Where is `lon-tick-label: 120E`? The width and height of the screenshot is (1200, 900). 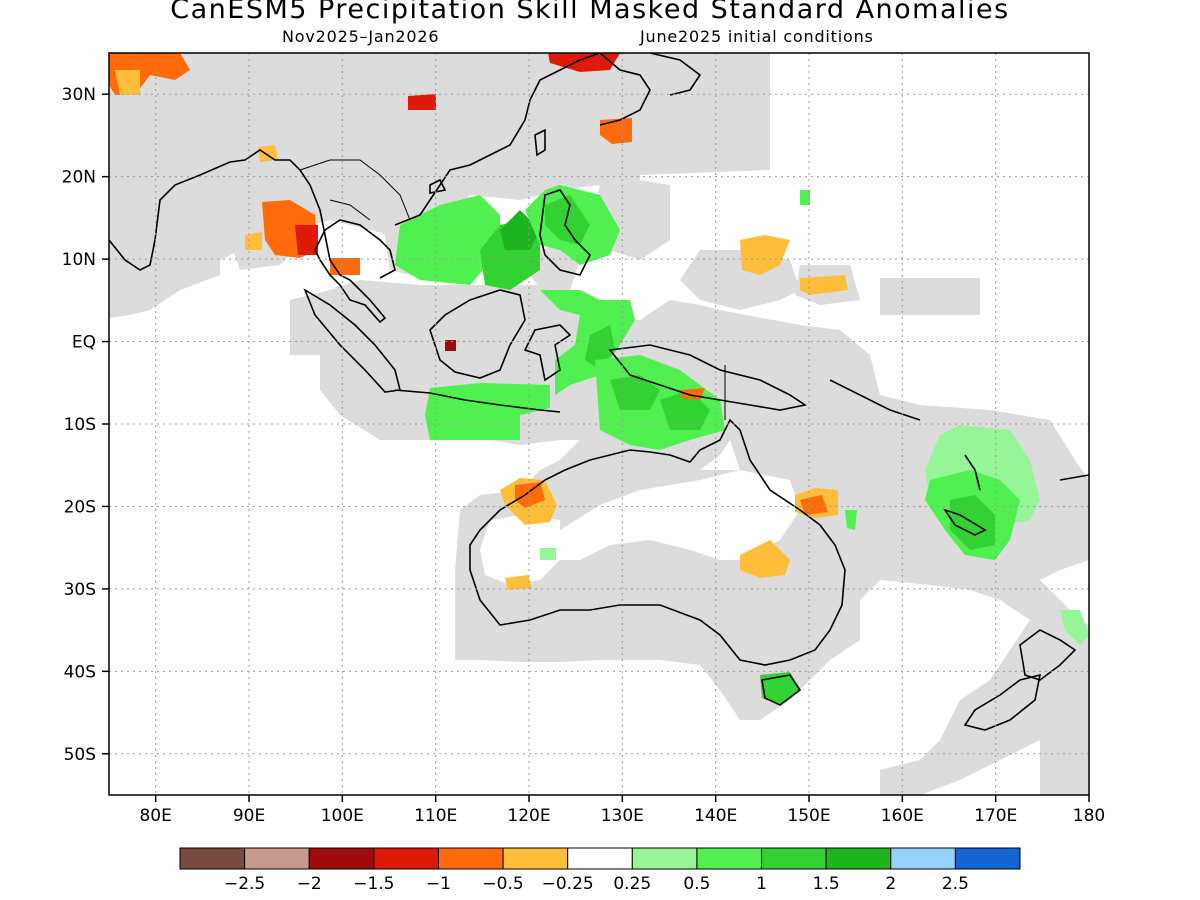 lon-tick-label: 120E is located at coordinates (528, 816).